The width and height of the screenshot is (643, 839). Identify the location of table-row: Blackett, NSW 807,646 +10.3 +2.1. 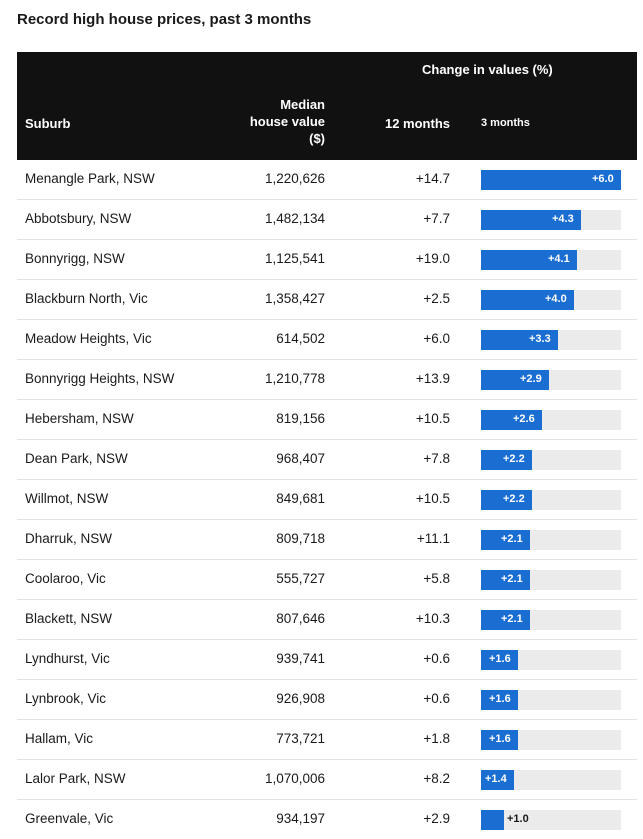
(327, 620).